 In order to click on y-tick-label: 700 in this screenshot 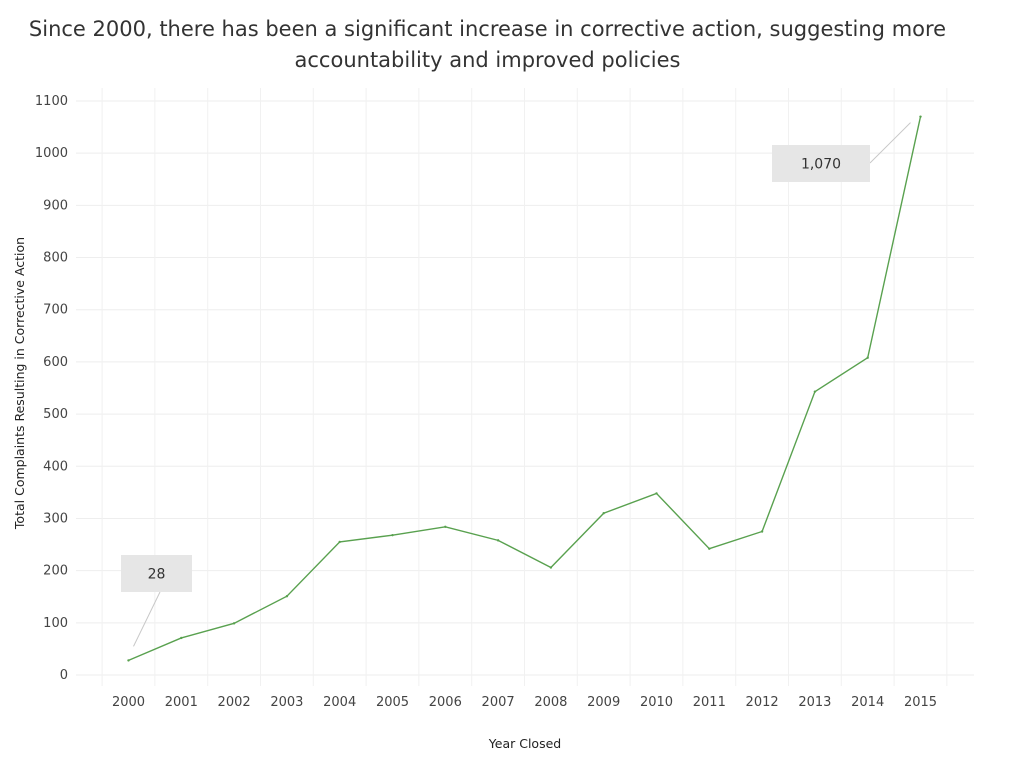, I will do `click(55, 310)`.